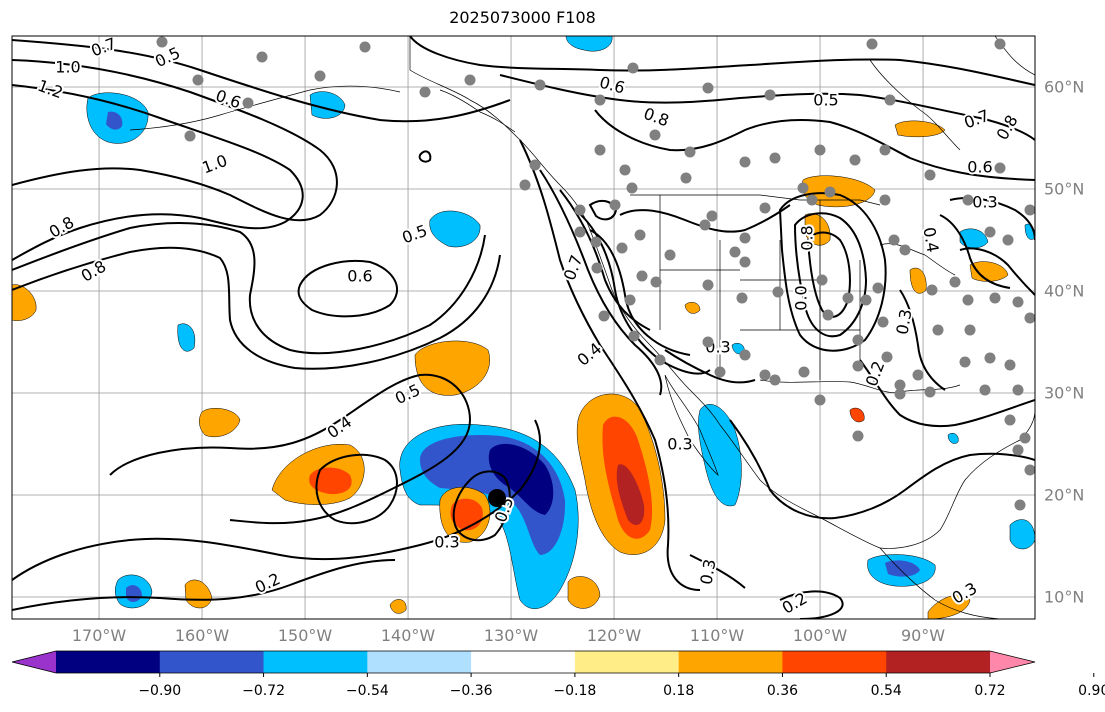  I want to click on latitude-label: 10°N, so click(1064, 597).